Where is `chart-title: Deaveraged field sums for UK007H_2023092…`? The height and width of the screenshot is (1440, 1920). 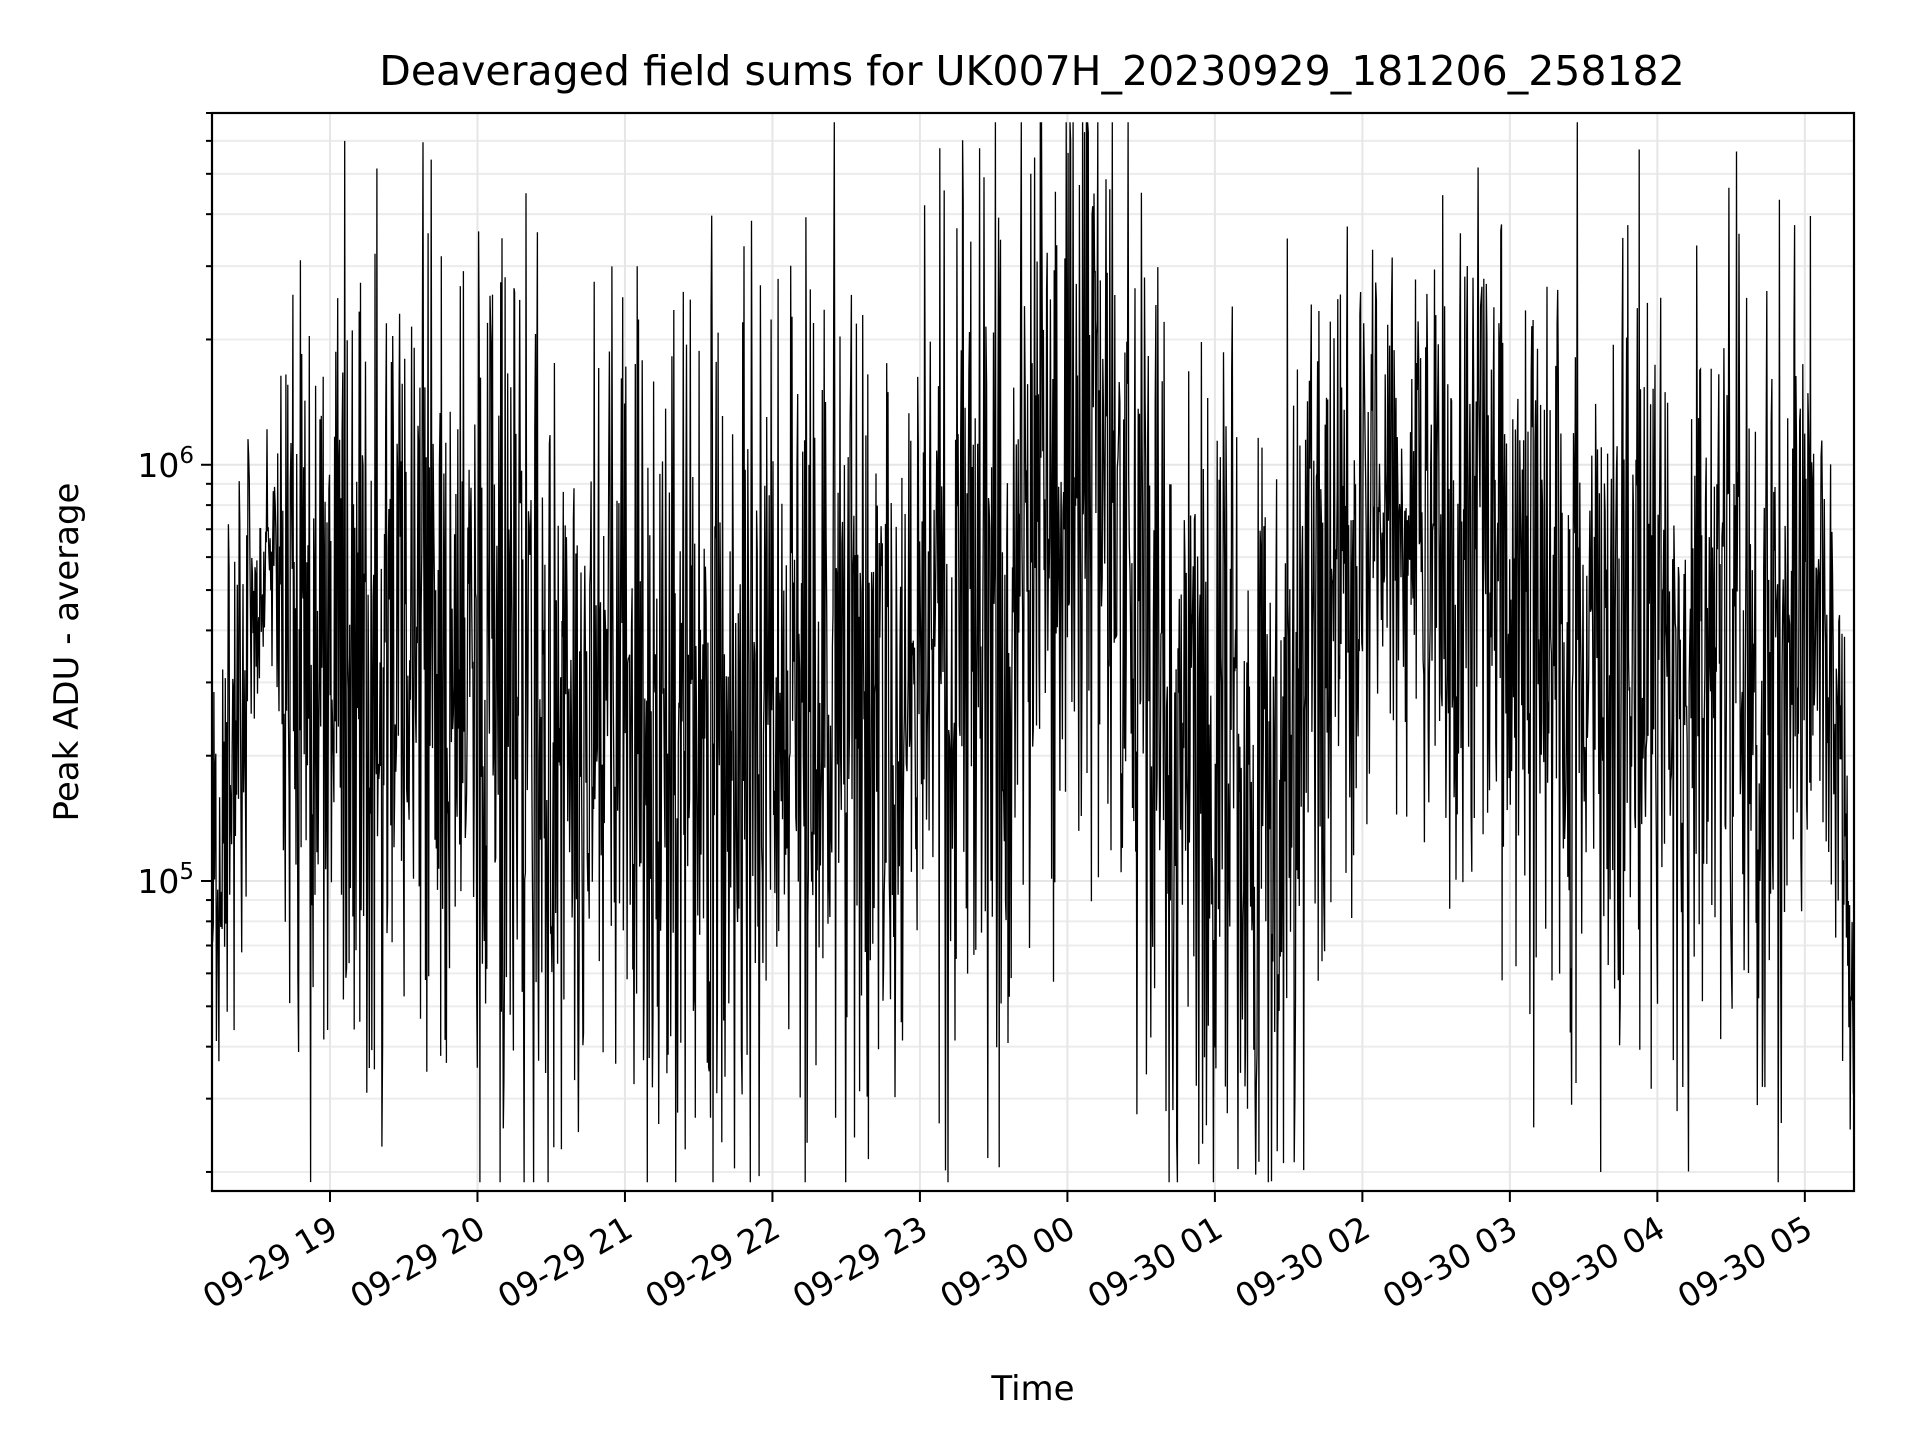 chart-title: Deaveraged field sums for UK007H_2023092… is located at coordinates (1031, 71).